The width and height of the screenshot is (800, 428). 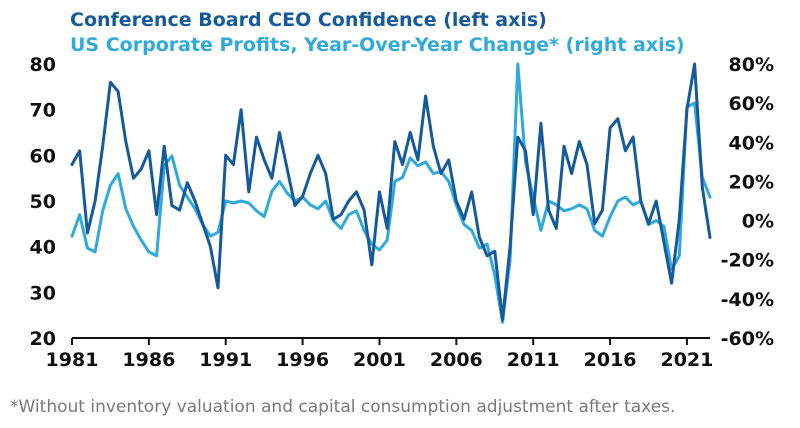 I want to click on left-tick-label: 70, so click(x=43, y=111).